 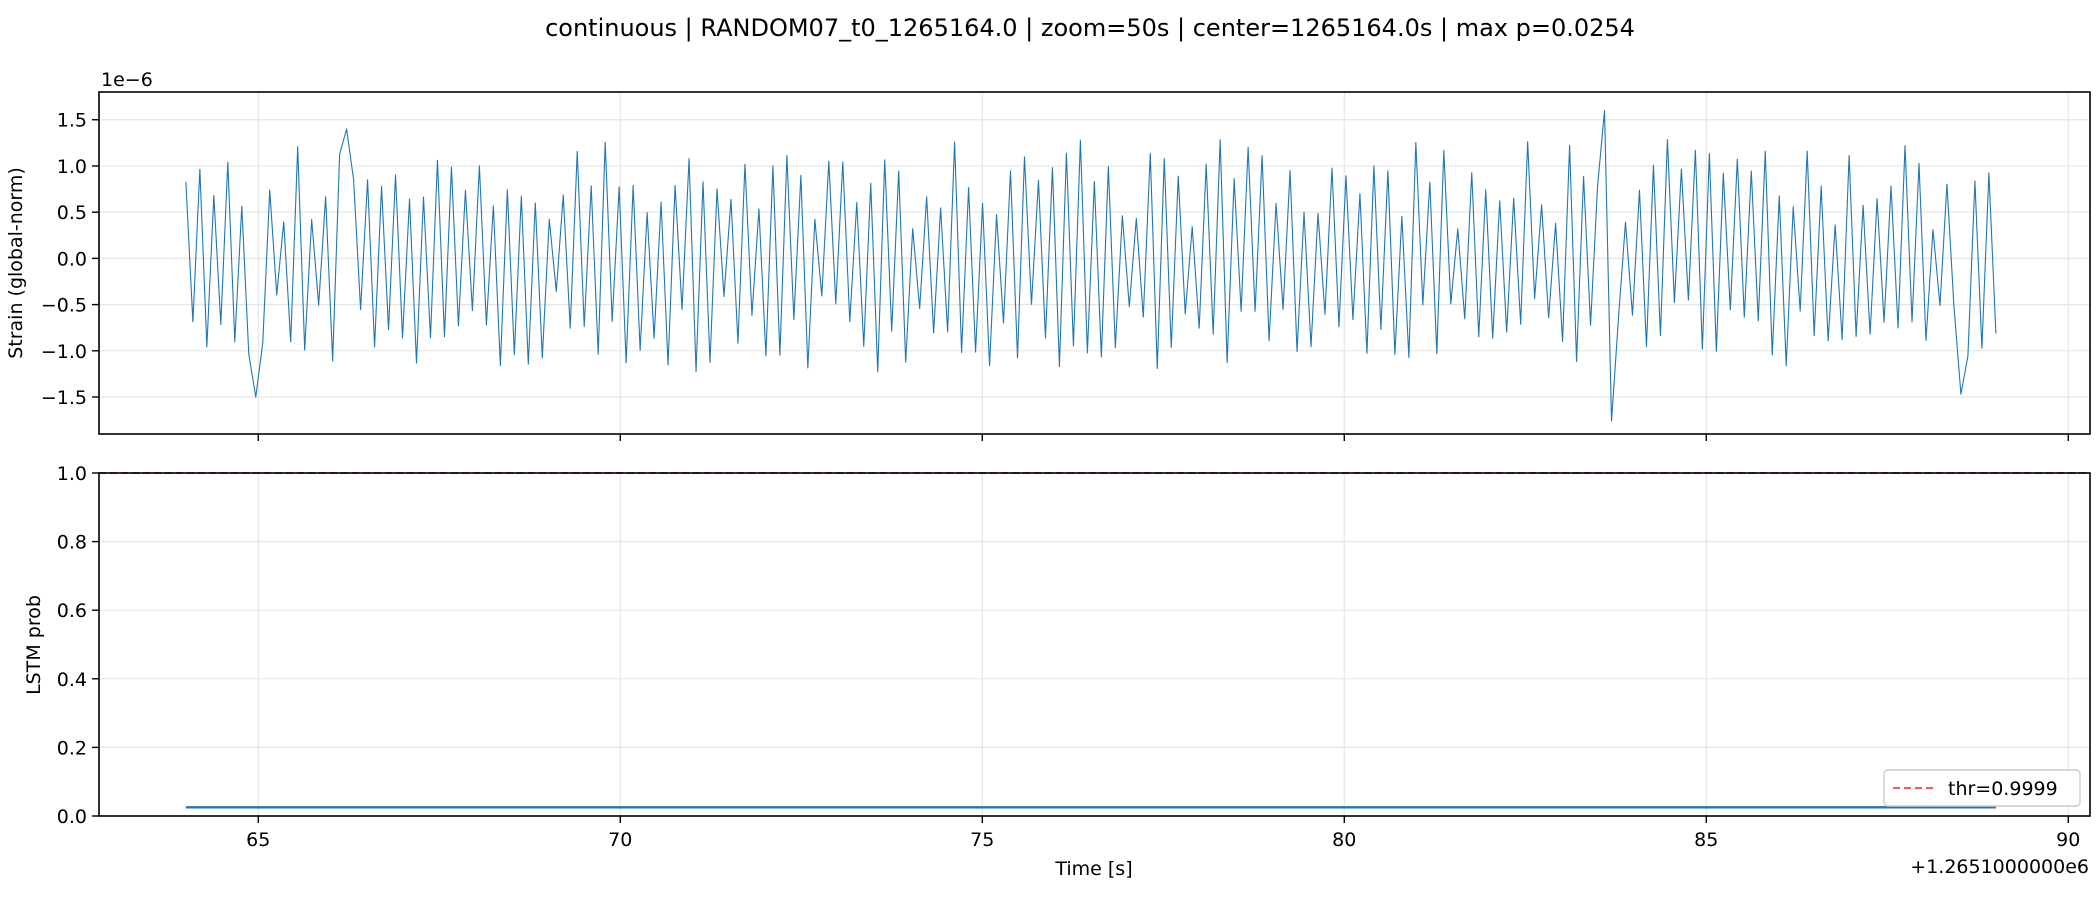 What do you see at coordinates (127, 80) in the screenshot?
I see `strain-offset-label: 1e−6` at bounding box center [127, 80].